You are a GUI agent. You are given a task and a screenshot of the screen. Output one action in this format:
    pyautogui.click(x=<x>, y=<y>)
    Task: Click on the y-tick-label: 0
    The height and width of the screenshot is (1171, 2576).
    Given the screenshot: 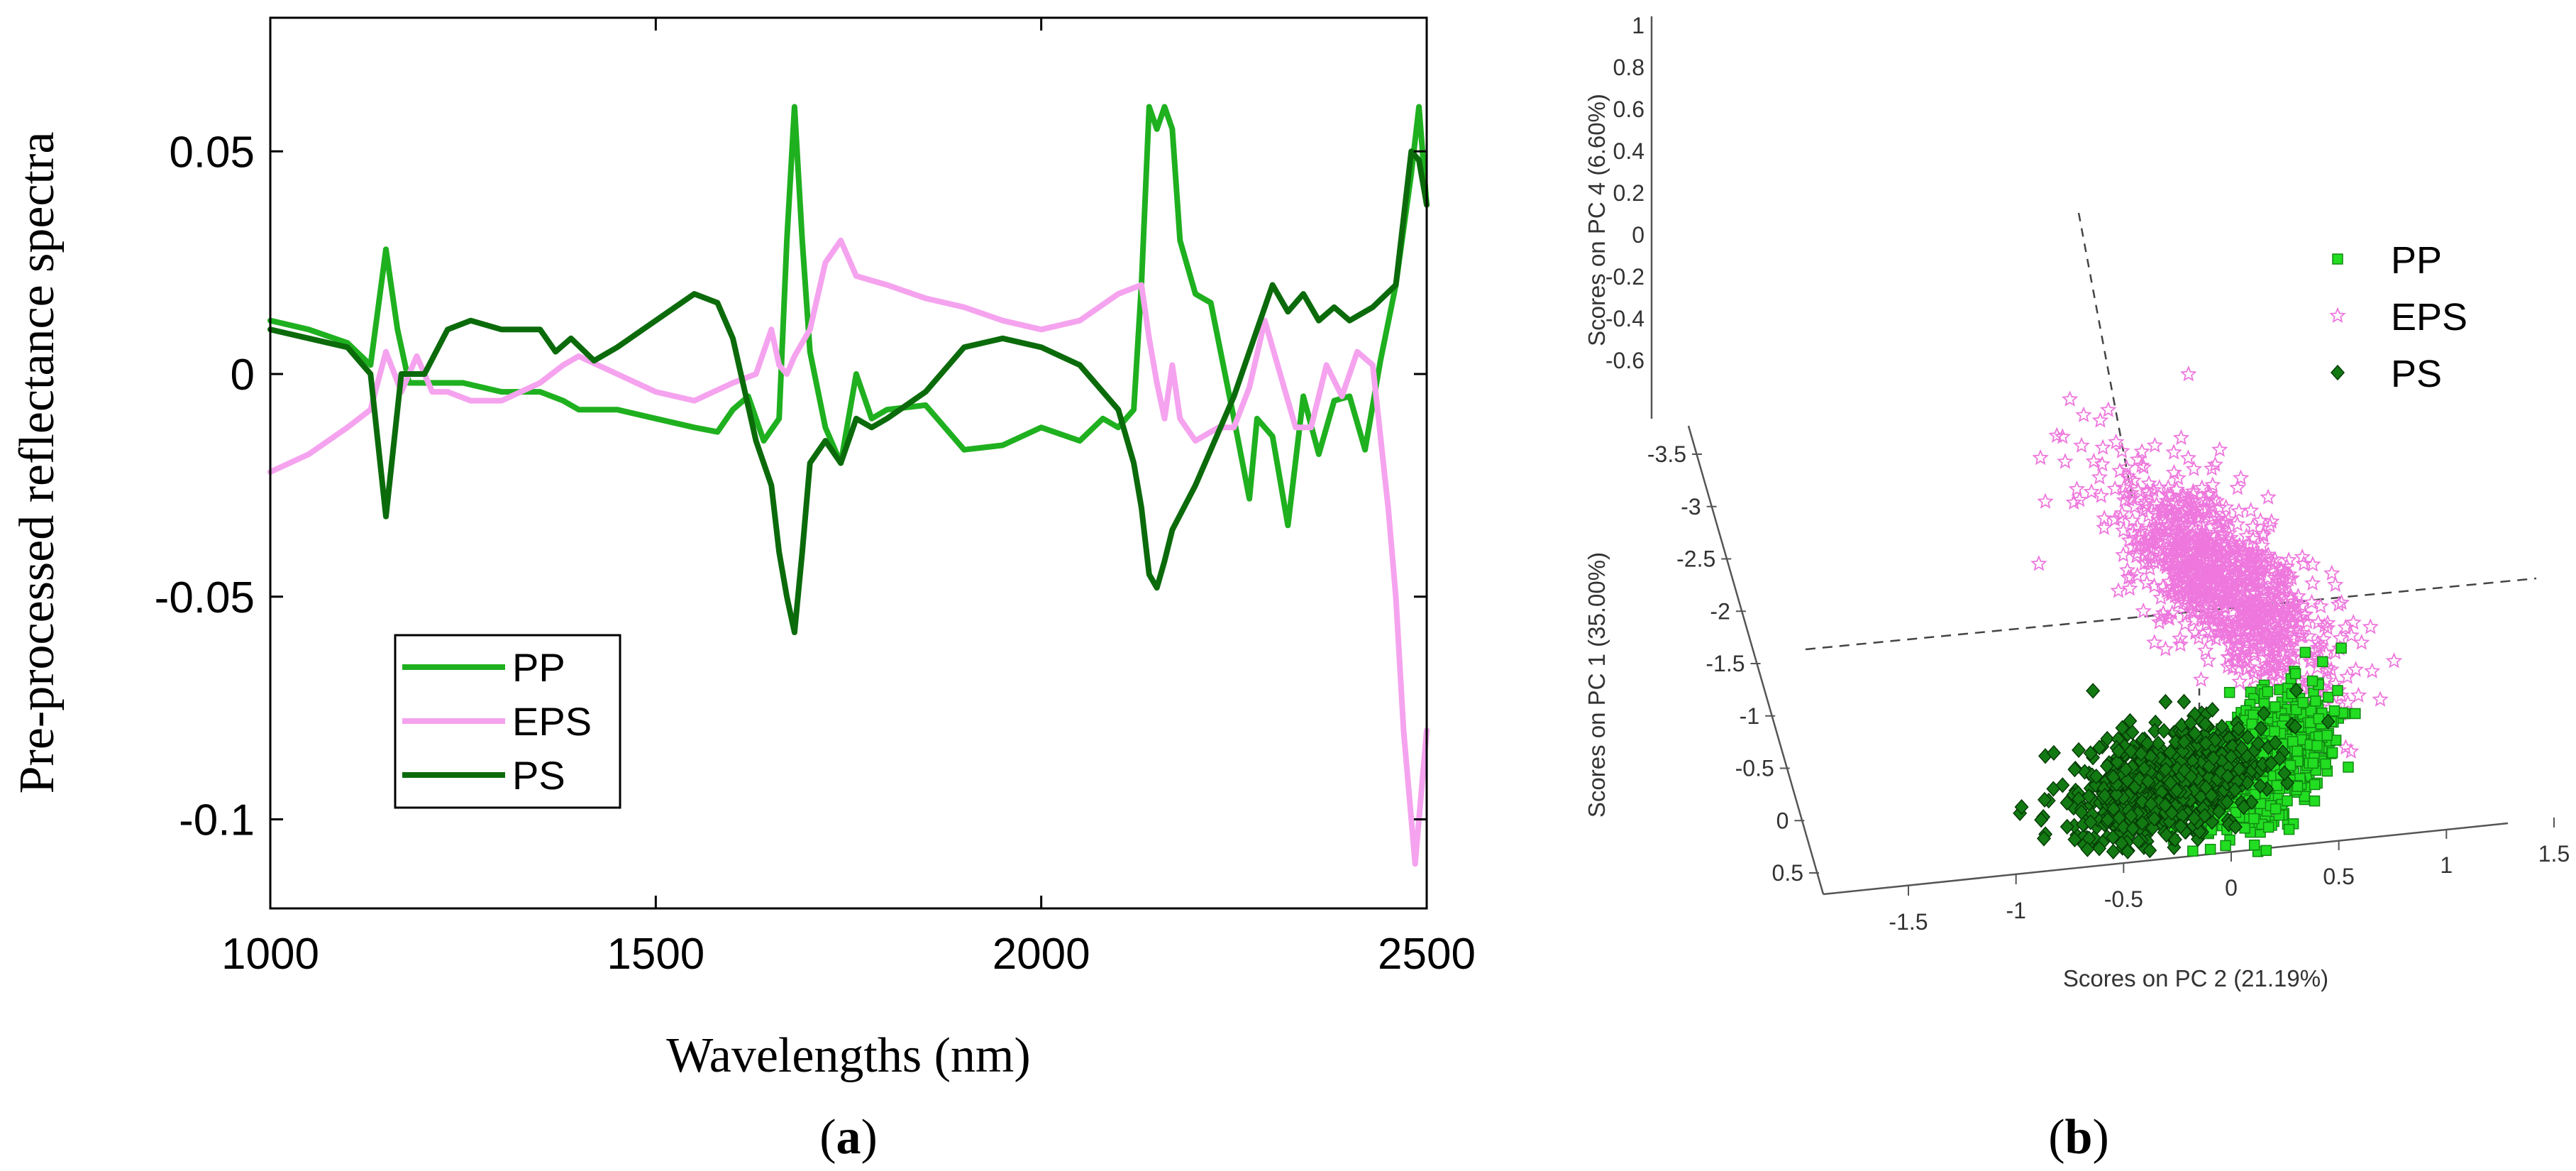 What is the action you would take?
    pyautogui.click(x=243, y=375)
    